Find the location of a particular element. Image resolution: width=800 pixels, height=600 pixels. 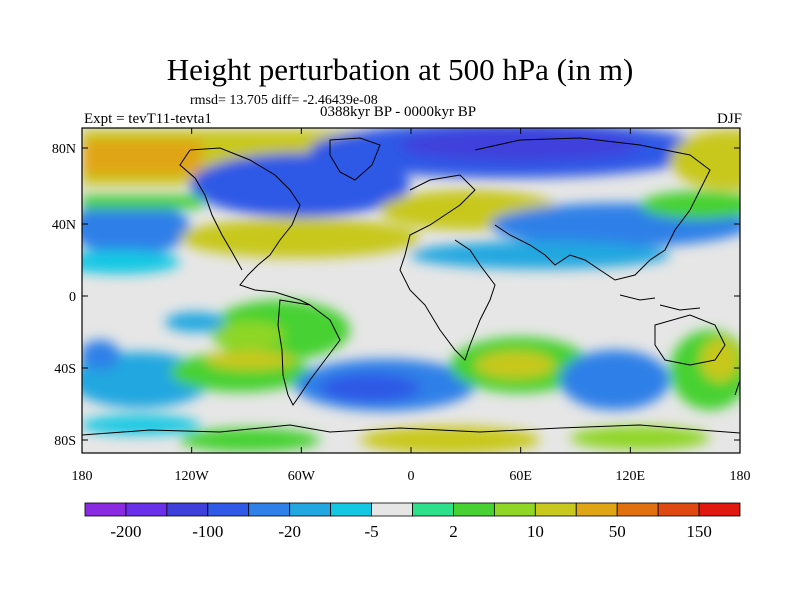

colorbar-label: 150 is located at coordinates (699, 531).